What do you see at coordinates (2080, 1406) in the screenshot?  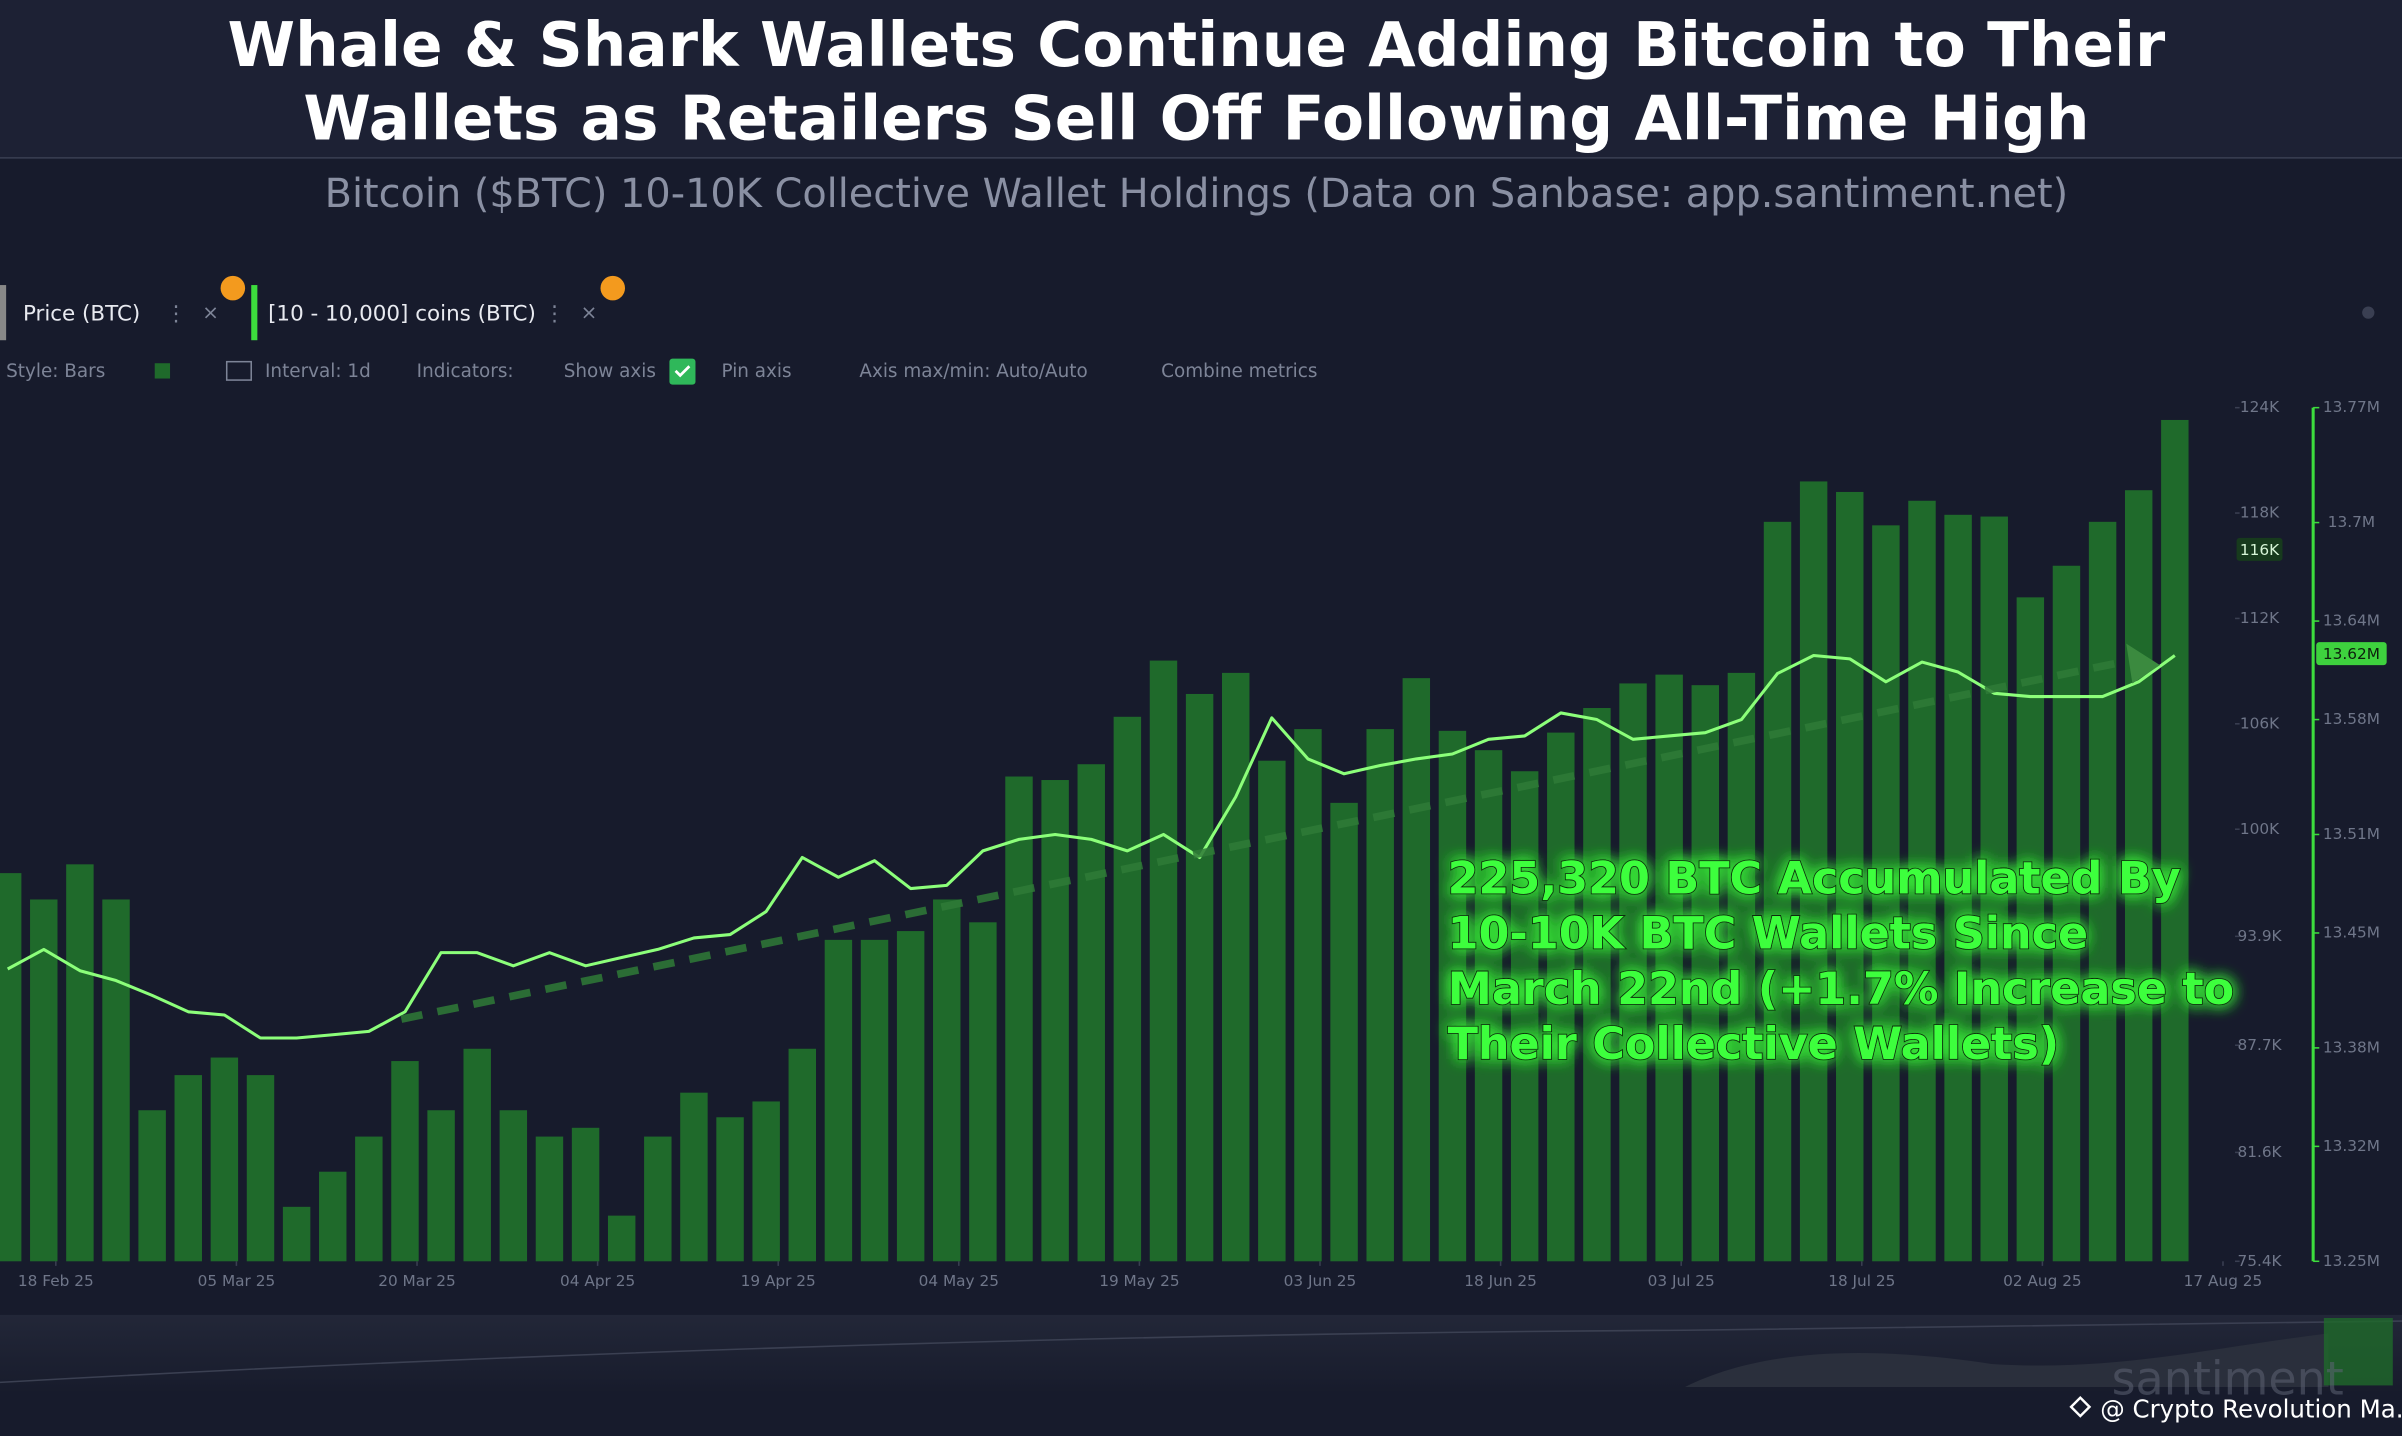 I see `credit-icon` at bounding box center [2080, 1406].